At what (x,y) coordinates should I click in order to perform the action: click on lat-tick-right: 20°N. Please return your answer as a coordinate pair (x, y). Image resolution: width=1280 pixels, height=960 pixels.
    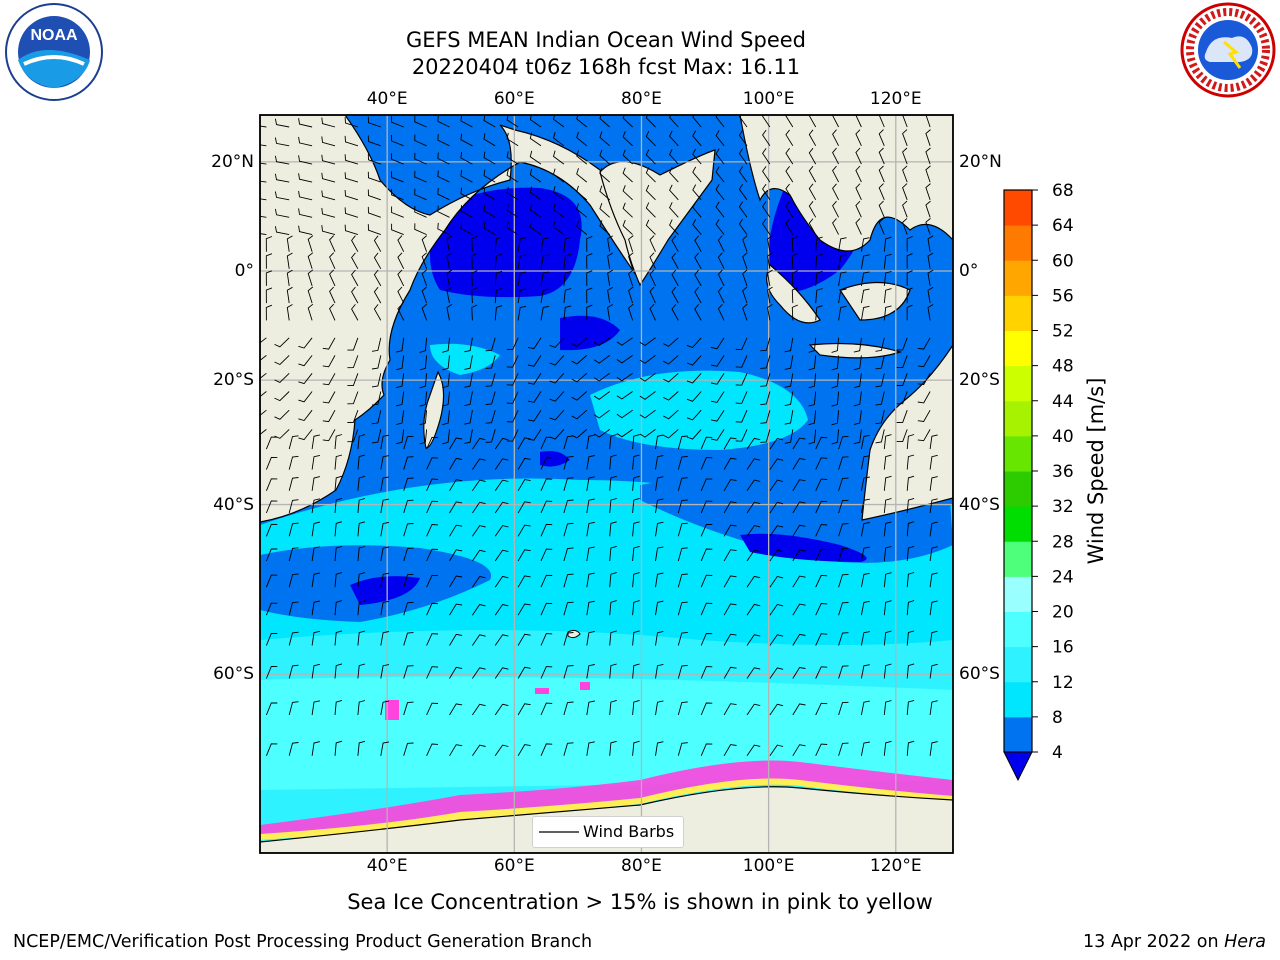
    Looking at the image, I should click on (980, 161).